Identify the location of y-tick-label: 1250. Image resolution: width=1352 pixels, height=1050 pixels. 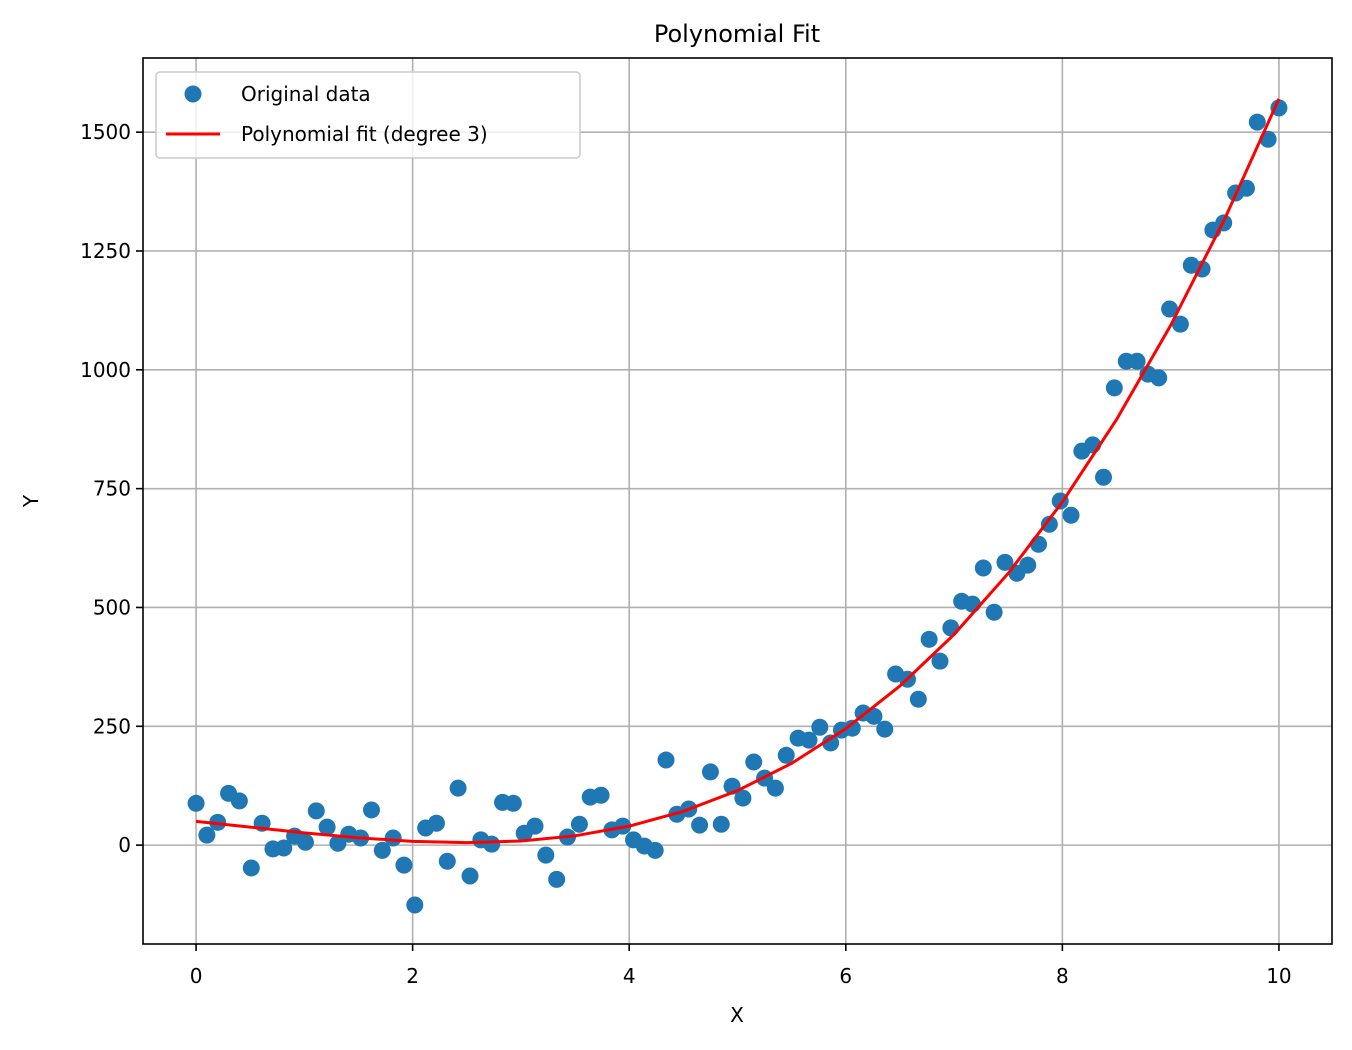
(105, 251).